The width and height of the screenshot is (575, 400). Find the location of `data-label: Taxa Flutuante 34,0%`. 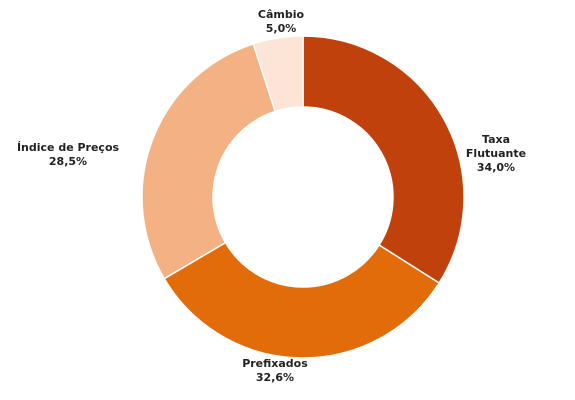

data-label: Taxa Flutuante 34,0% is located at coordinates (496, 154).